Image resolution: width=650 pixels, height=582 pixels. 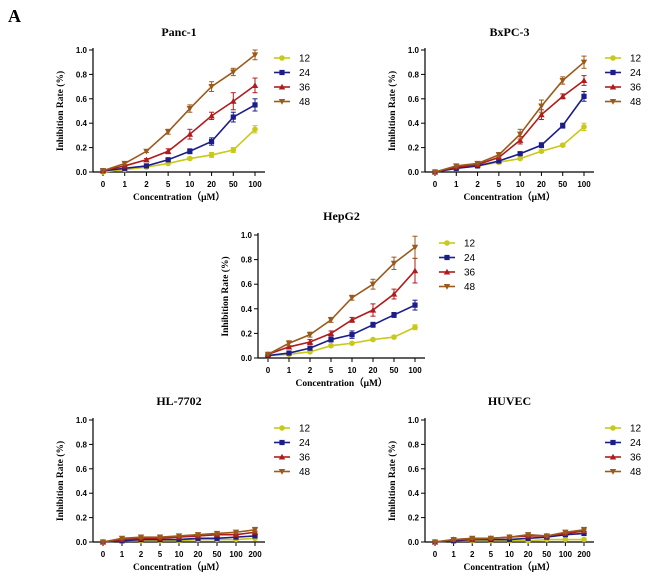 What do you see at coordinates (636, 472) in the screenshot?
I see `legend-label: 48` at bounding box center [636, 472].